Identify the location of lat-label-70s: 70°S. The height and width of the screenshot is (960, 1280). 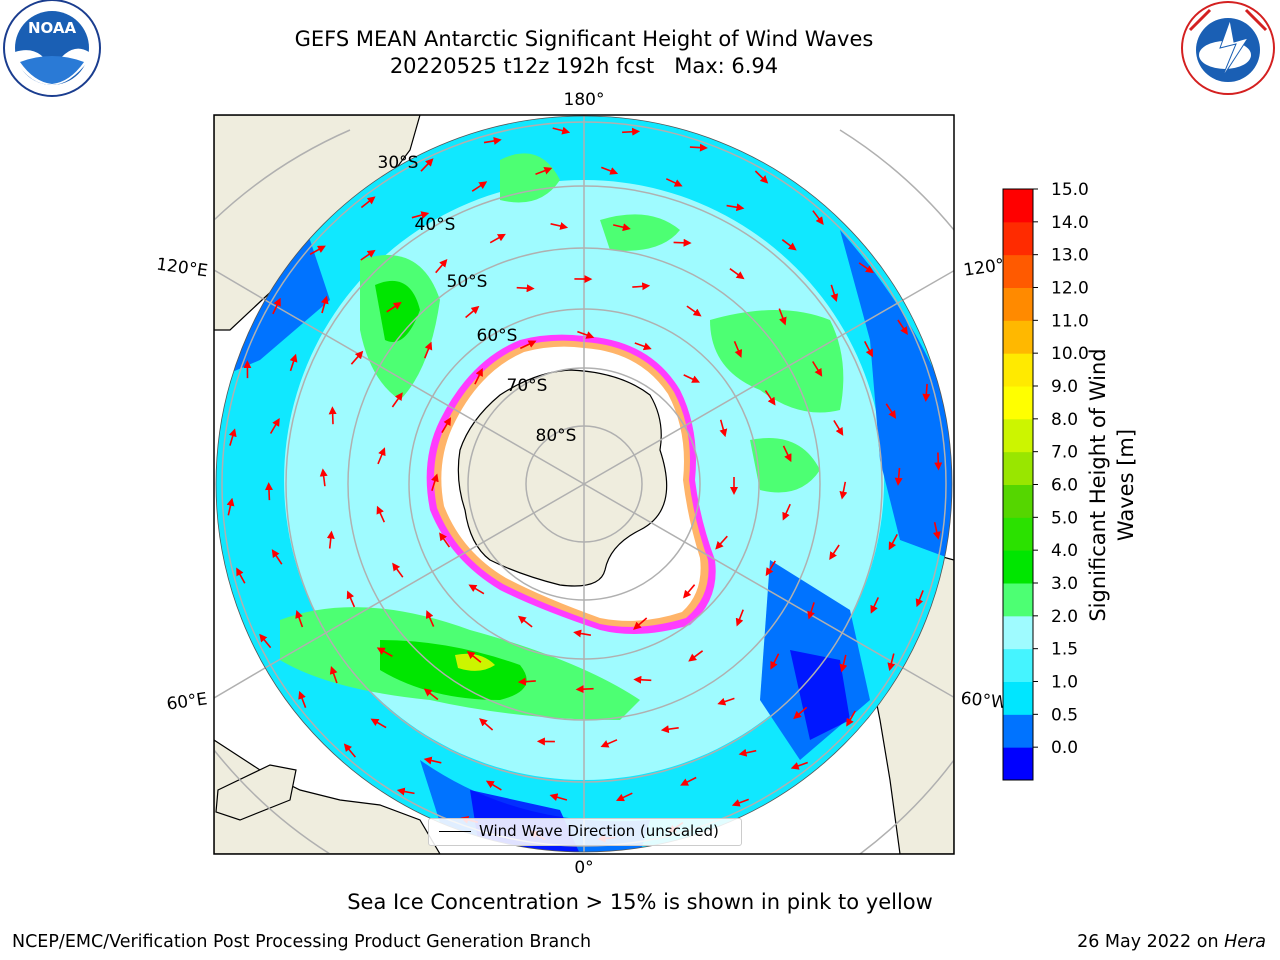
(527, 386).